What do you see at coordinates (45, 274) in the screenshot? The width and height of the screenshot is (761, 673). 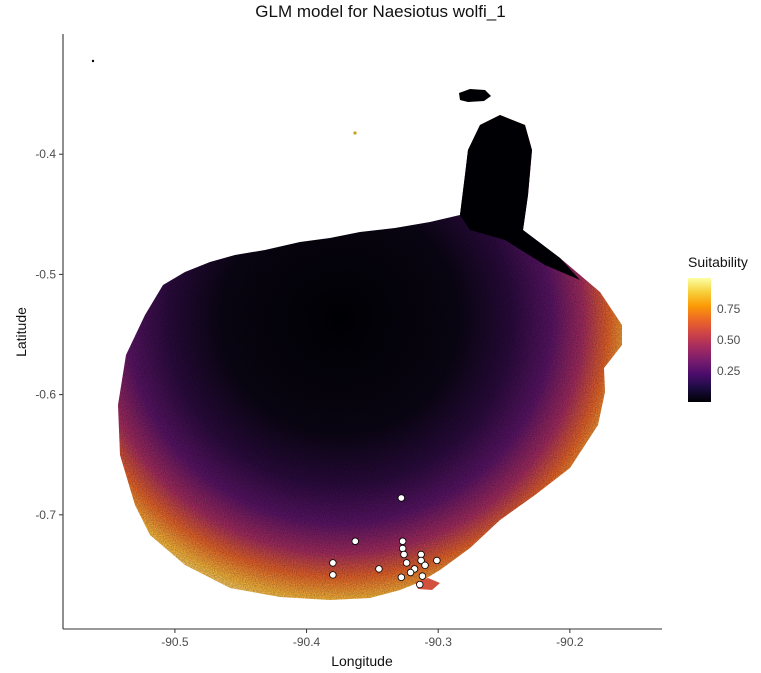 I see `y-tick-label: -0.5` at bounding box center [45, 274].